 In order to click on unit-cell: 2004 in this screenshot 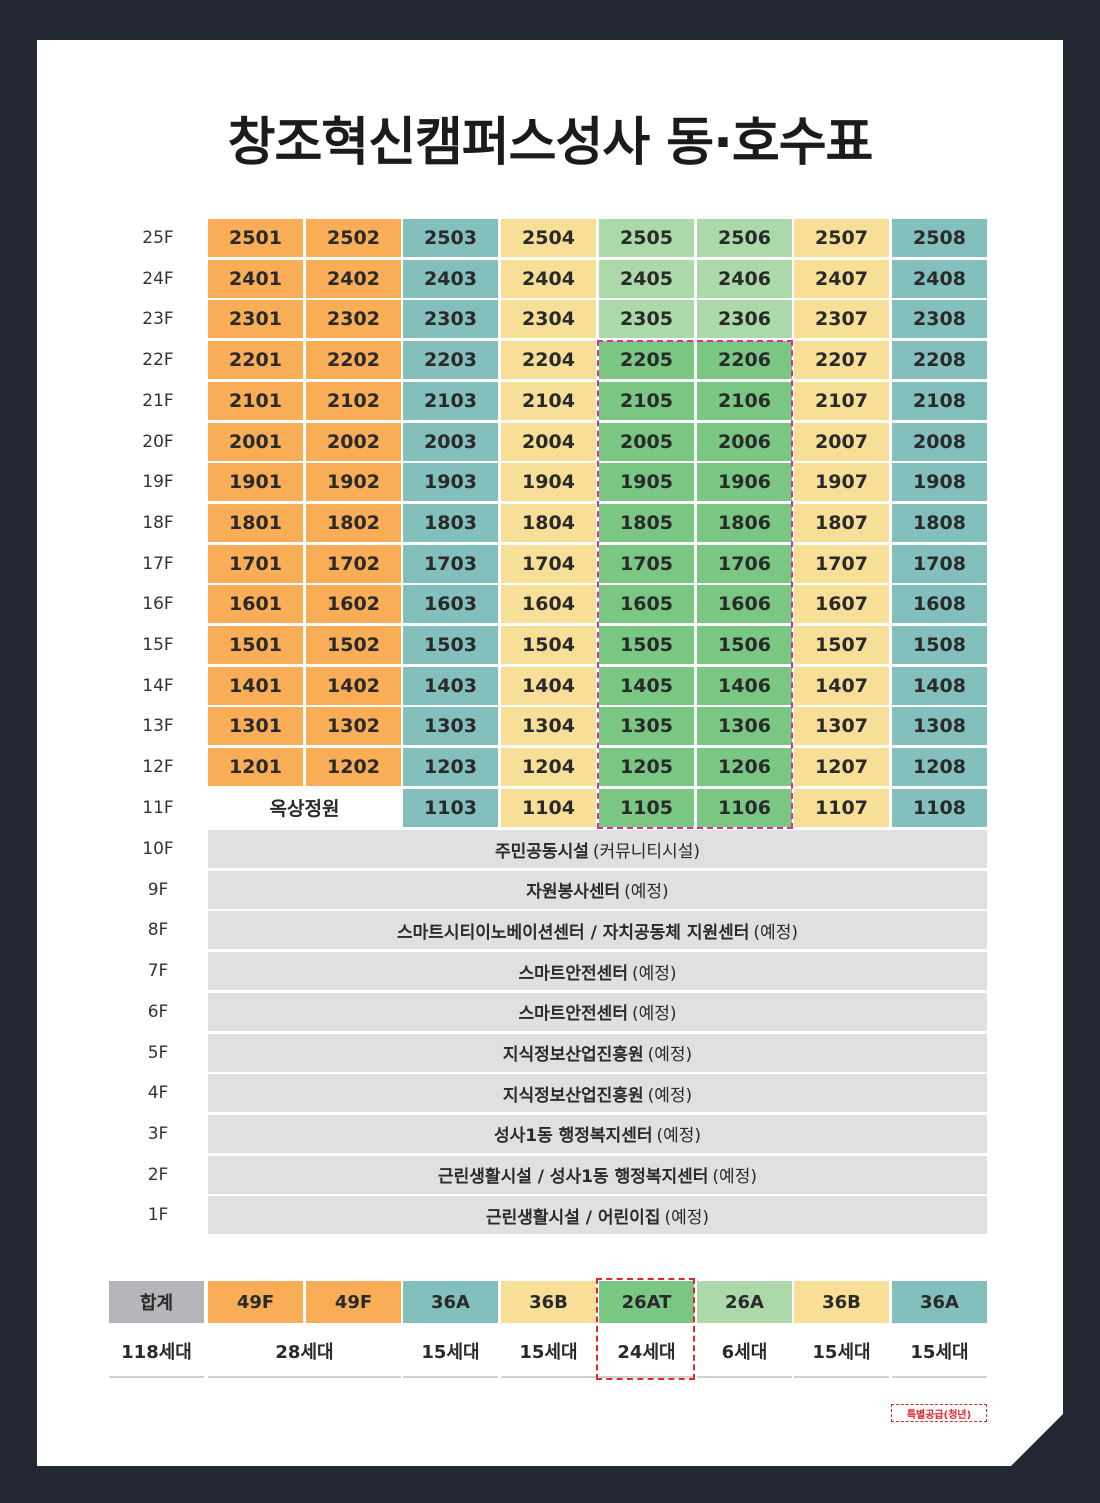, I will do `click(548, 441)`.